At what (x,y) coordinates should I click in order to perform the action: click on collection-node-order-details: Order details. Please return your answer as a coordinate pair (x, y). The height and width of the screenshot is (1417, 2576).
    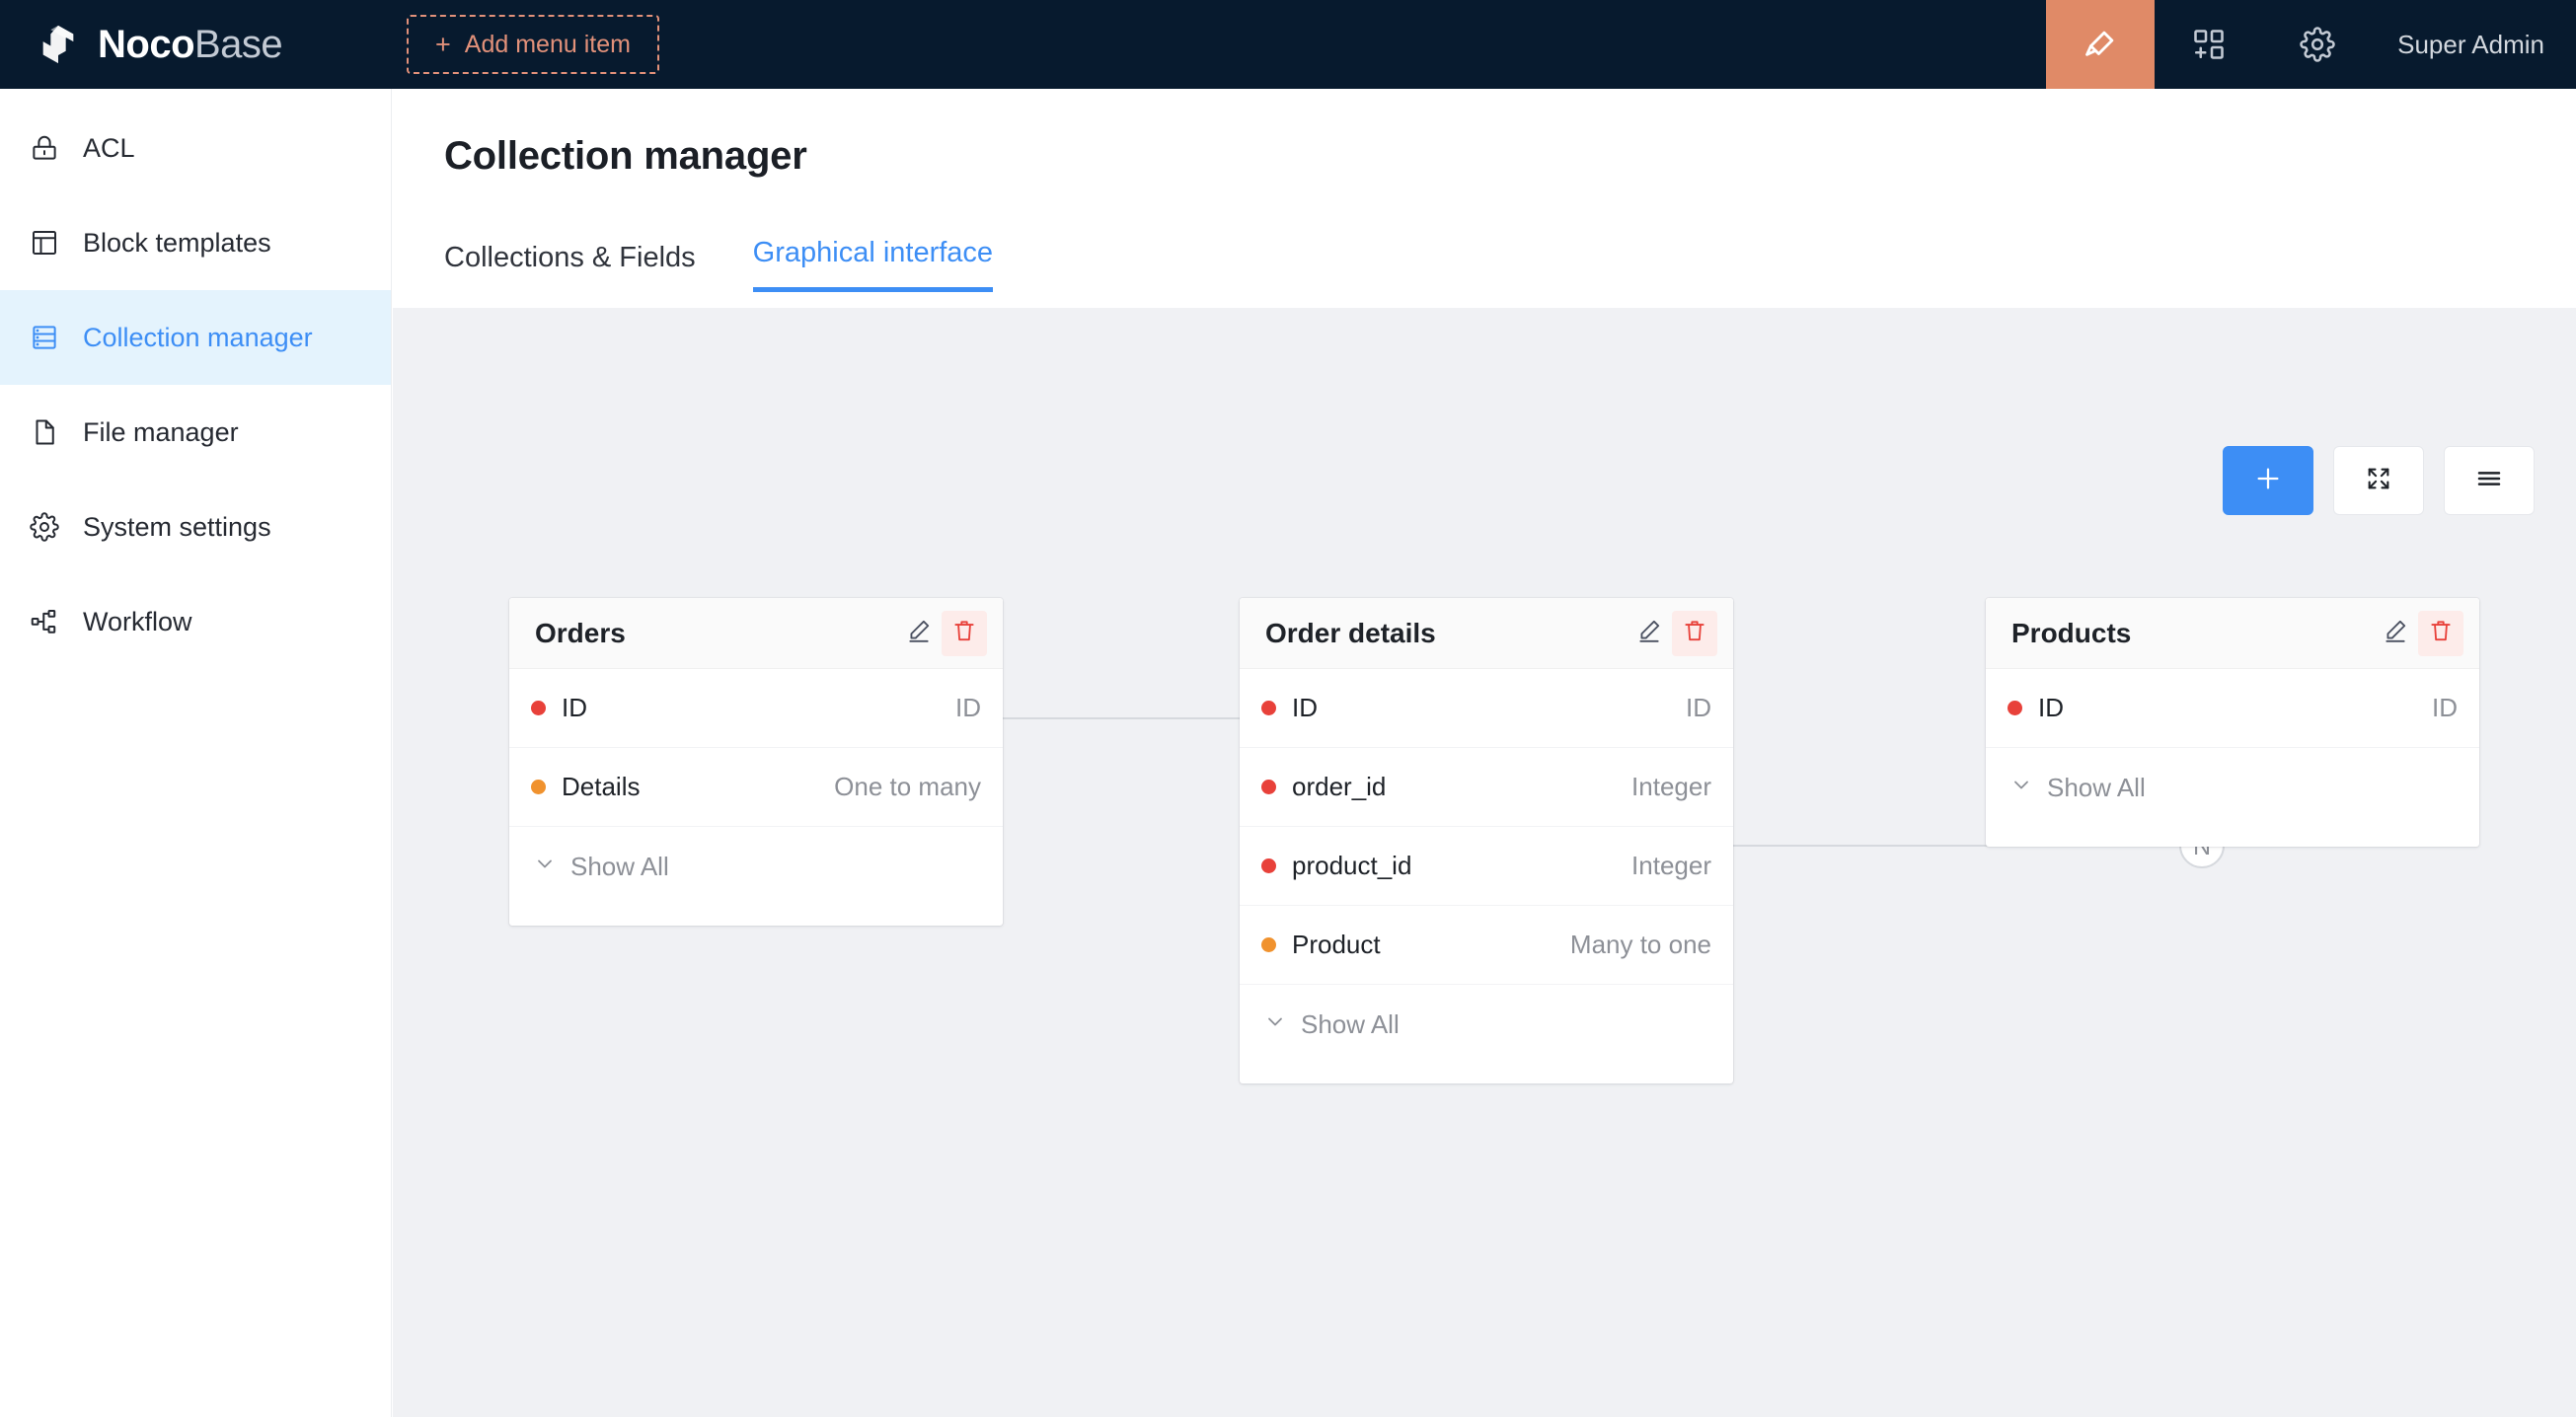
    Looking at the image, I should click on (1486, 840).